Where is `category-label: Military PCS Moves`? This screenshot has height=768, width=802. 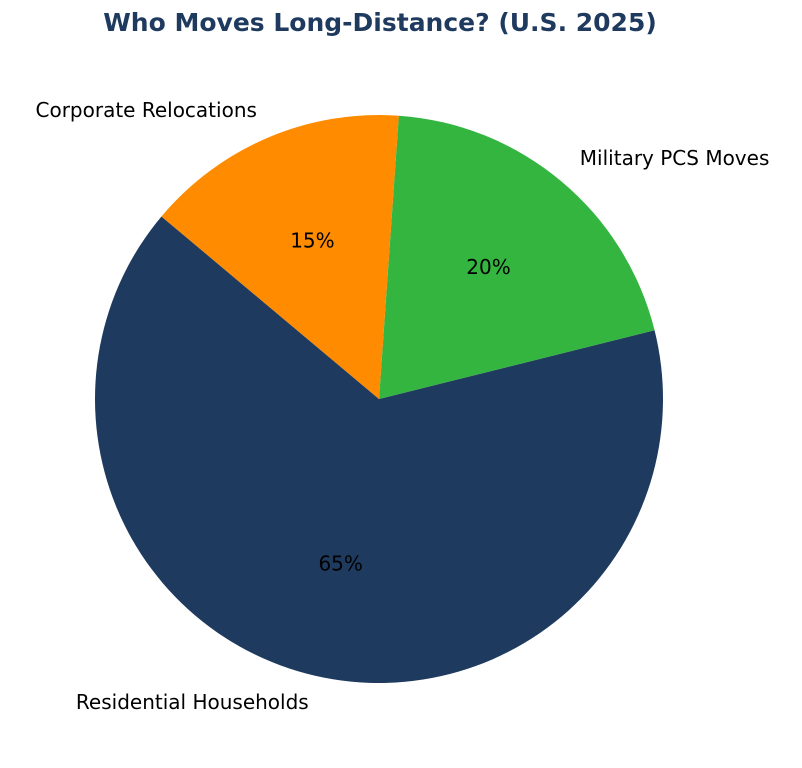
category-label: Military PCS Moves is located at coordinates (675, 158).